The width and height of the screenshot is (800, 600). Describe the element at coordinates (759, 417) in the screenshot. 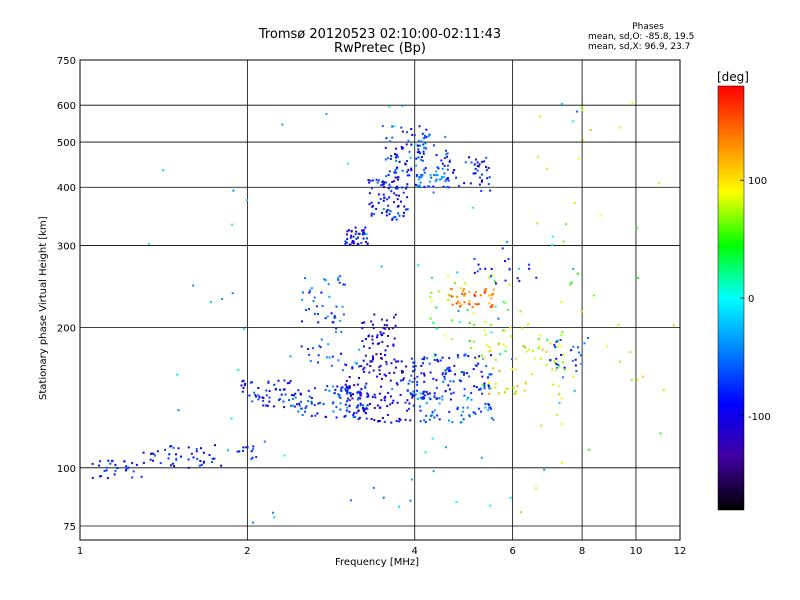

I see `colorbar-tick-label: -100` at that location.